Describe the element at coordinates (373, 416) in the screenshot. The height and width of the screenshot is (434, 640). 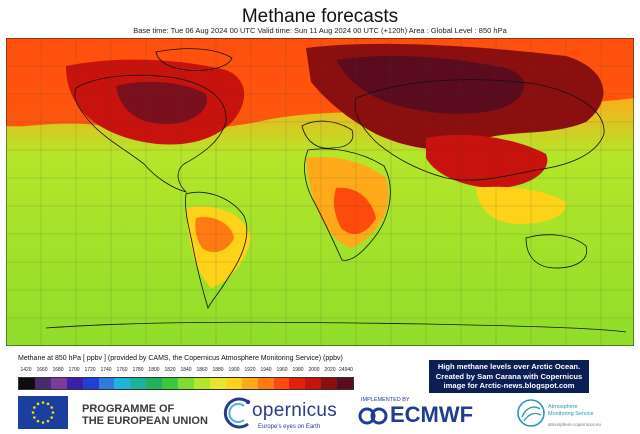
I see `ecmwf-logo-icon` at that location.